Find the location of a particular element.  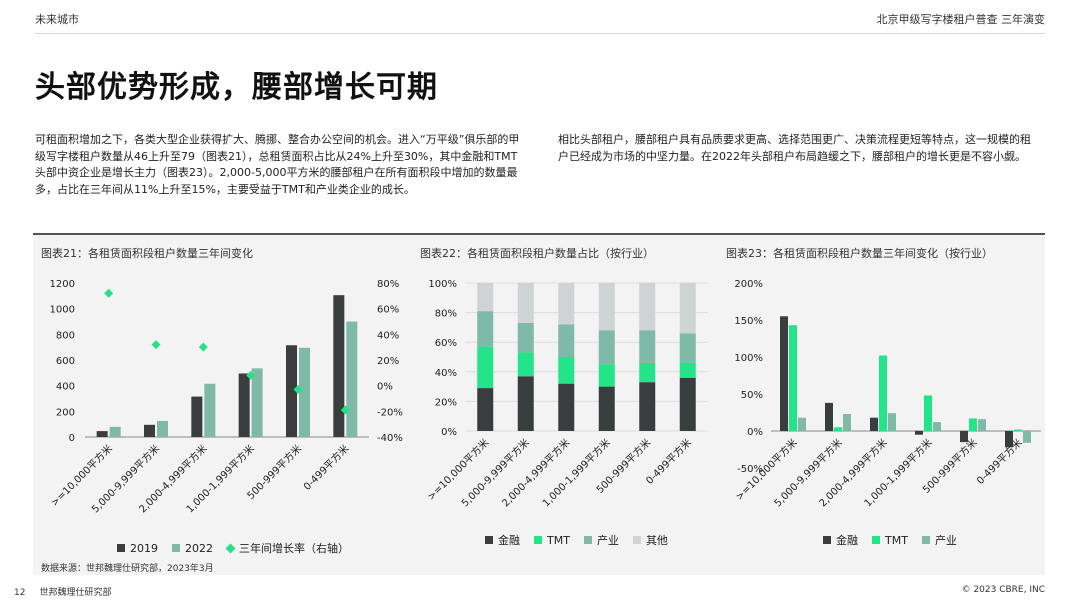

legend-label-2022: 2022 is located at coordinates (199, 548).